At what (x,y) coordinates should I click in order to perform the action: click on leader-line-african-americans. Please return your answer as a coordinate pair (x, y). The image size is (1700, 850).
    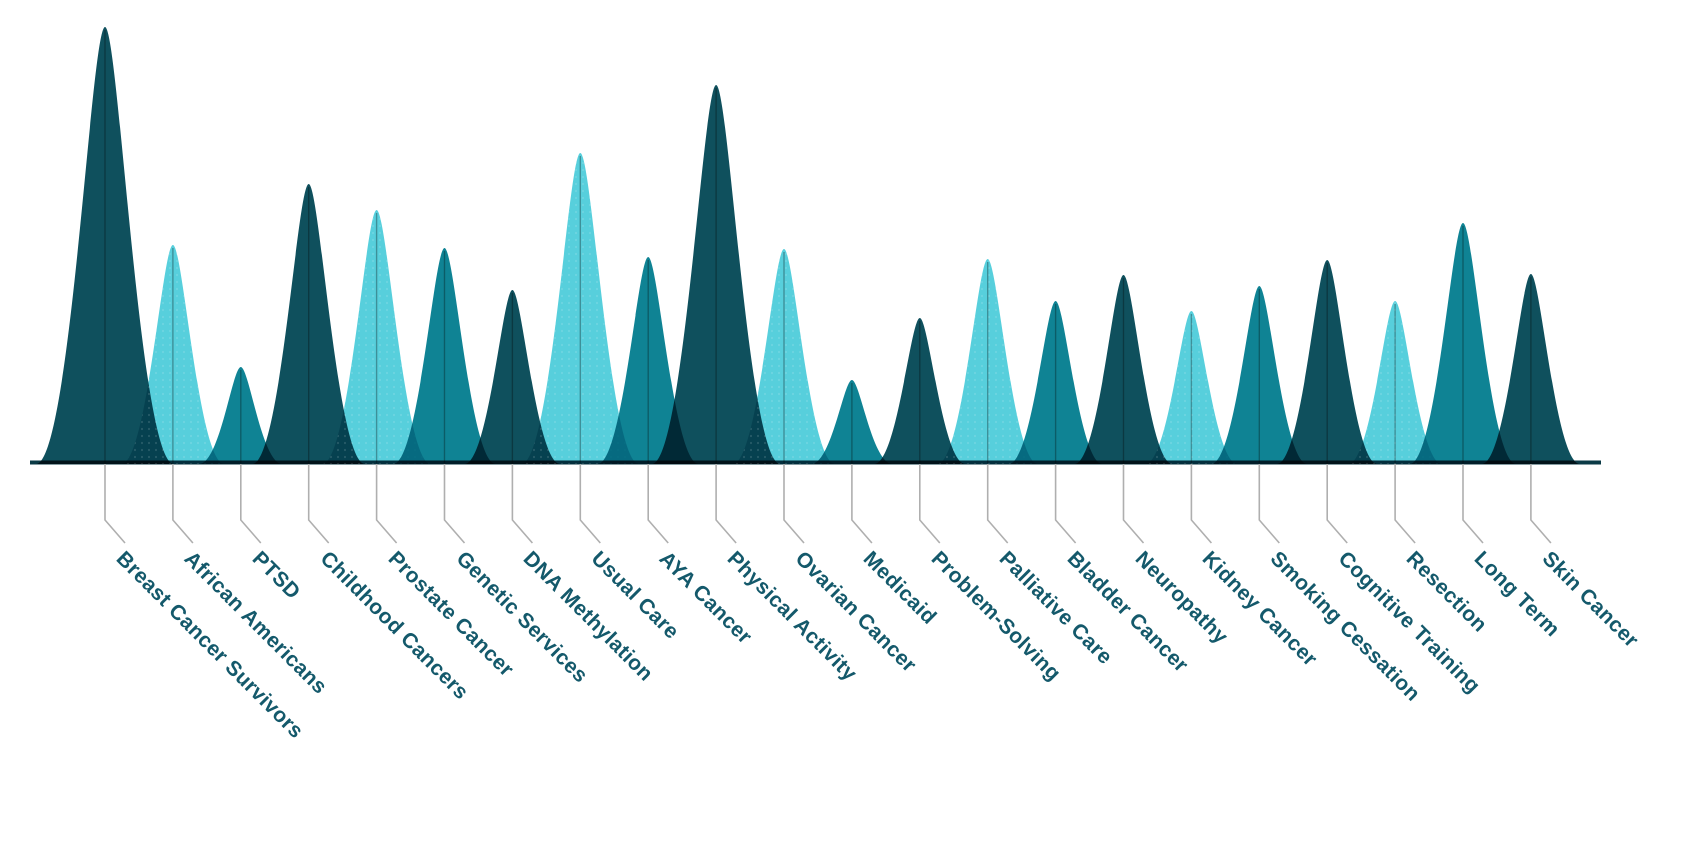
    Looking at the image, I should click on (183, 504).